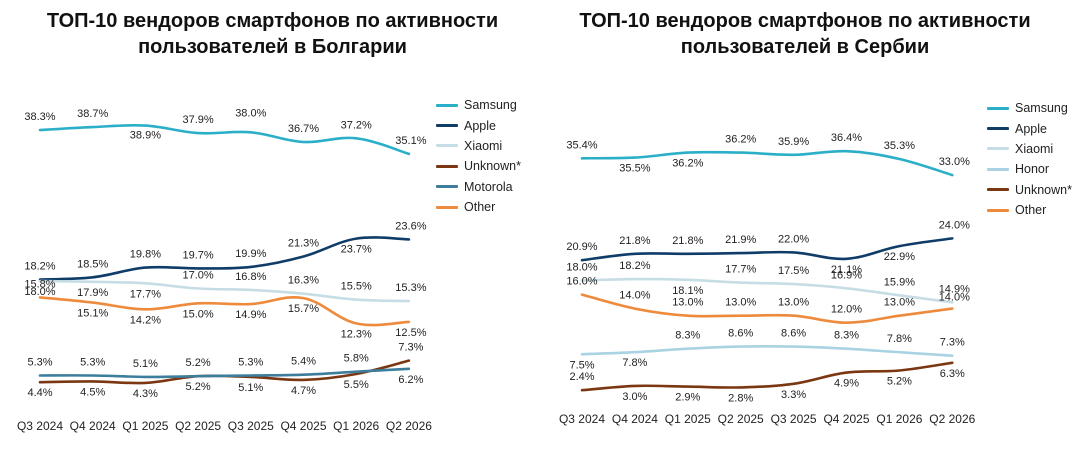 Image resolution: width=1085 pixels, height=451 pixels. What do you see at coordinates (145, 294) in the screenshot?
I see `data-label: 17.7%` at bounding box center [145, 294].